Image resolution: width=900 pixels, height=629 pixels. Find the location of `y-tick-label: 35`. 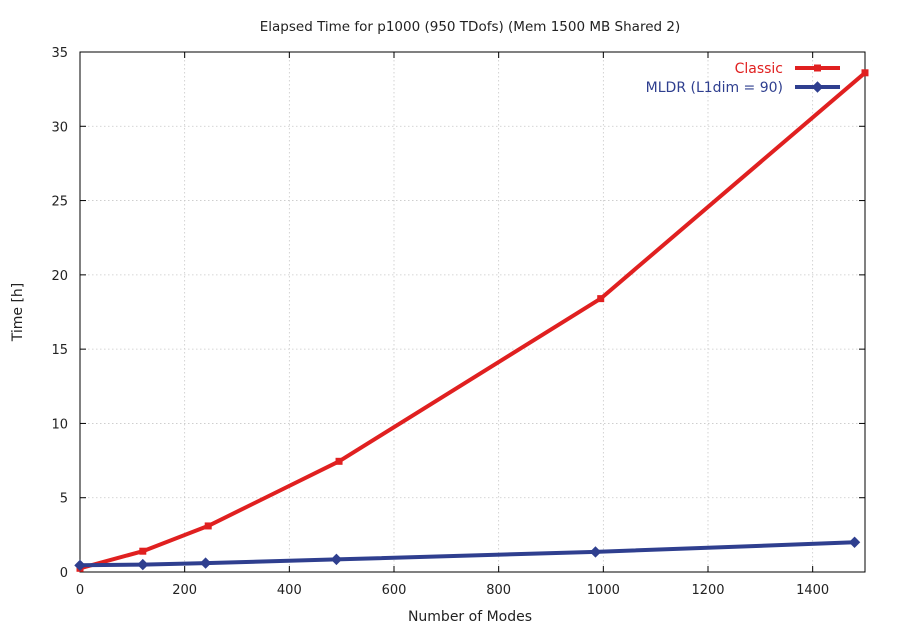

y-tick-label: 35 is located at coordinates (59, 53).